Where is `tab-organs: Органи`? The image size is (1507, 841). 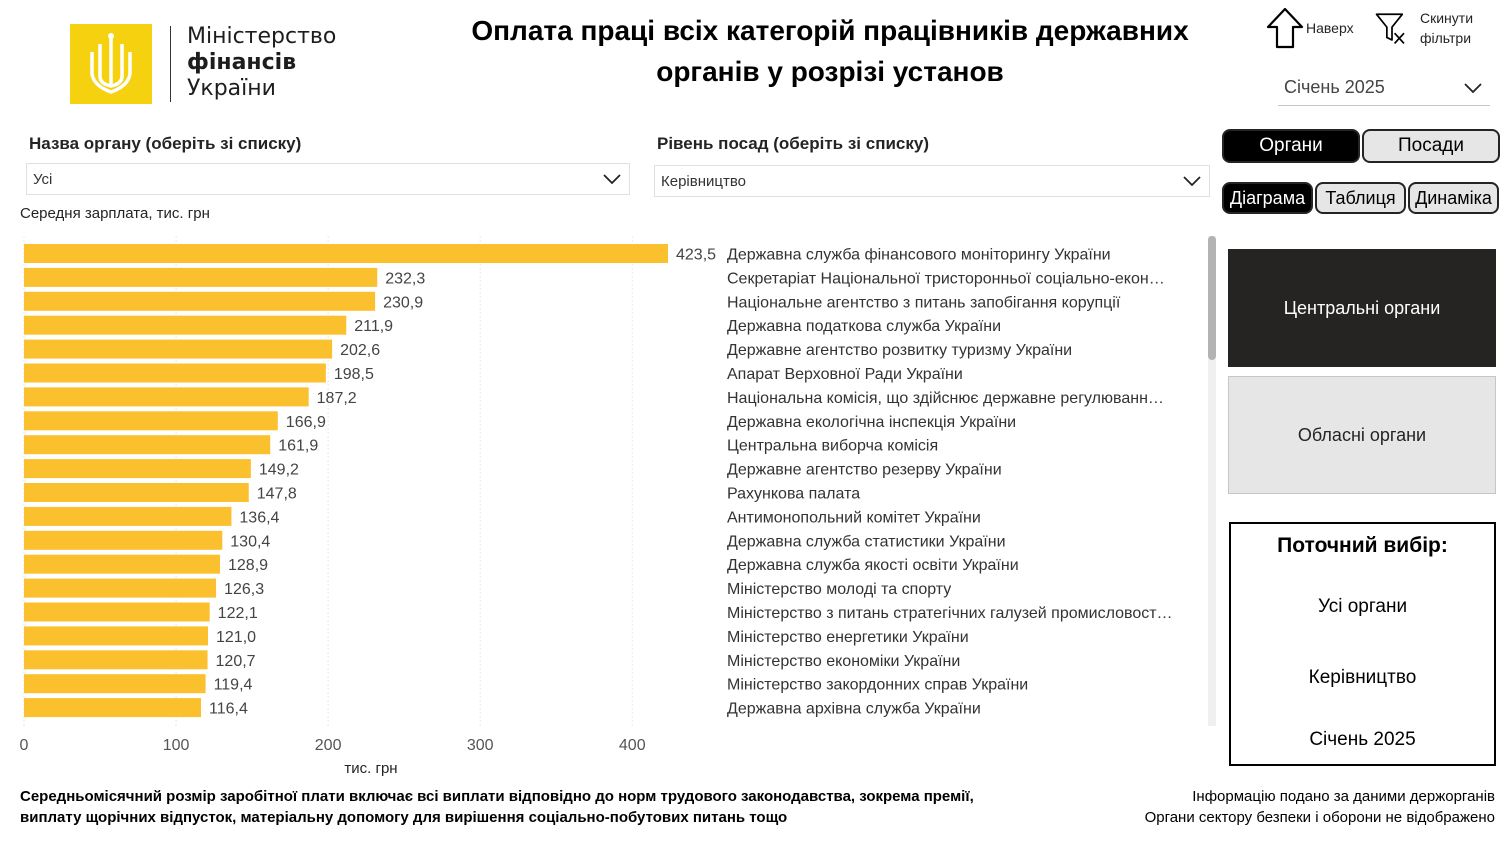
tab-organs: Органи is located at coordinates (1291, 146).